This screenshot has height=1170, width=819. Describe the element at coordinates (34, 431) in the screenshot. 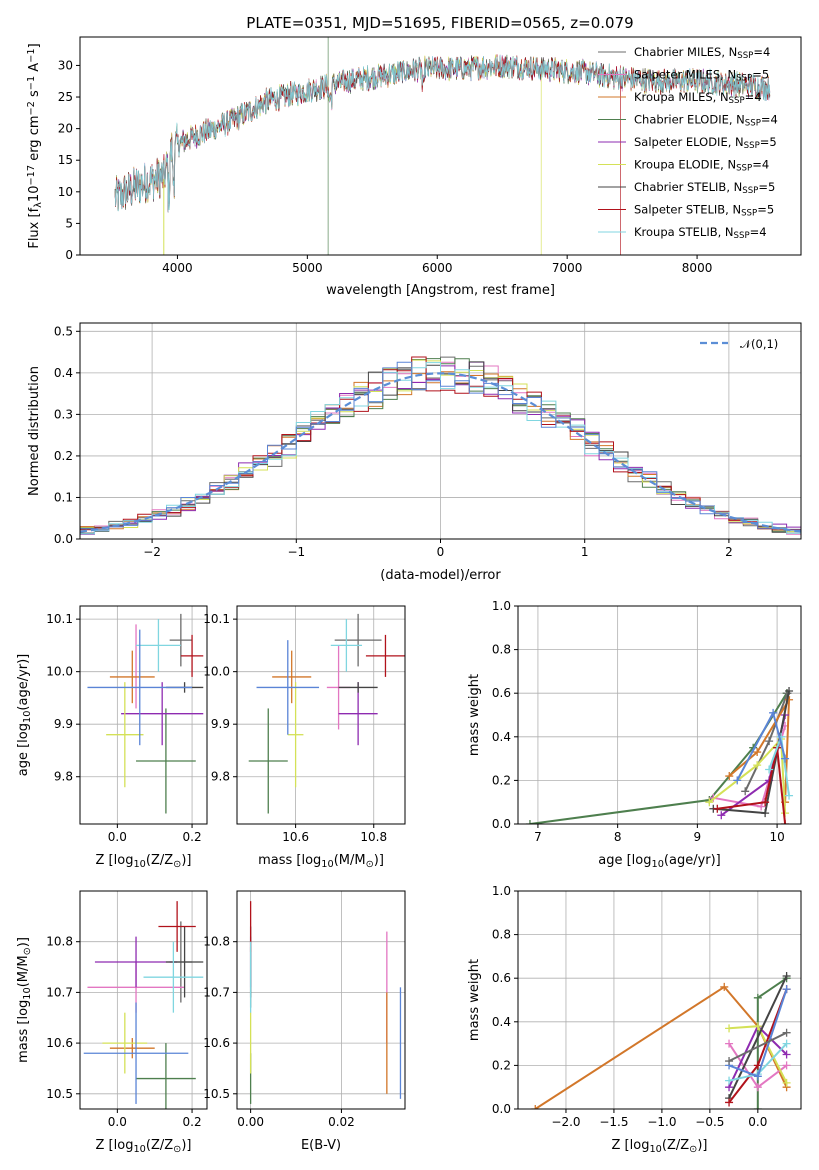

I see `residuals-ylabel: Normed distribution` at that location.